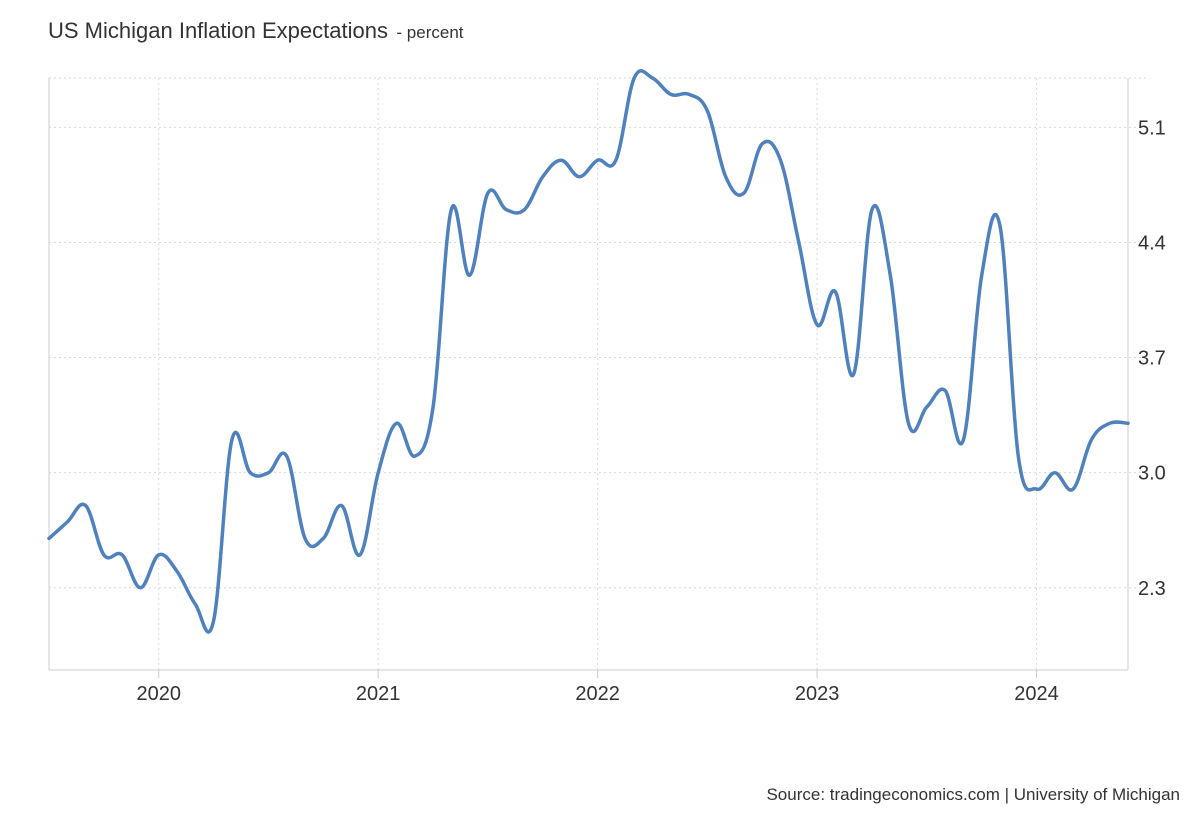  What do you see at coordinates (378, 694) in the screenshot?
I see `x-tick-label: 2021` at bounding box center [378, 694].